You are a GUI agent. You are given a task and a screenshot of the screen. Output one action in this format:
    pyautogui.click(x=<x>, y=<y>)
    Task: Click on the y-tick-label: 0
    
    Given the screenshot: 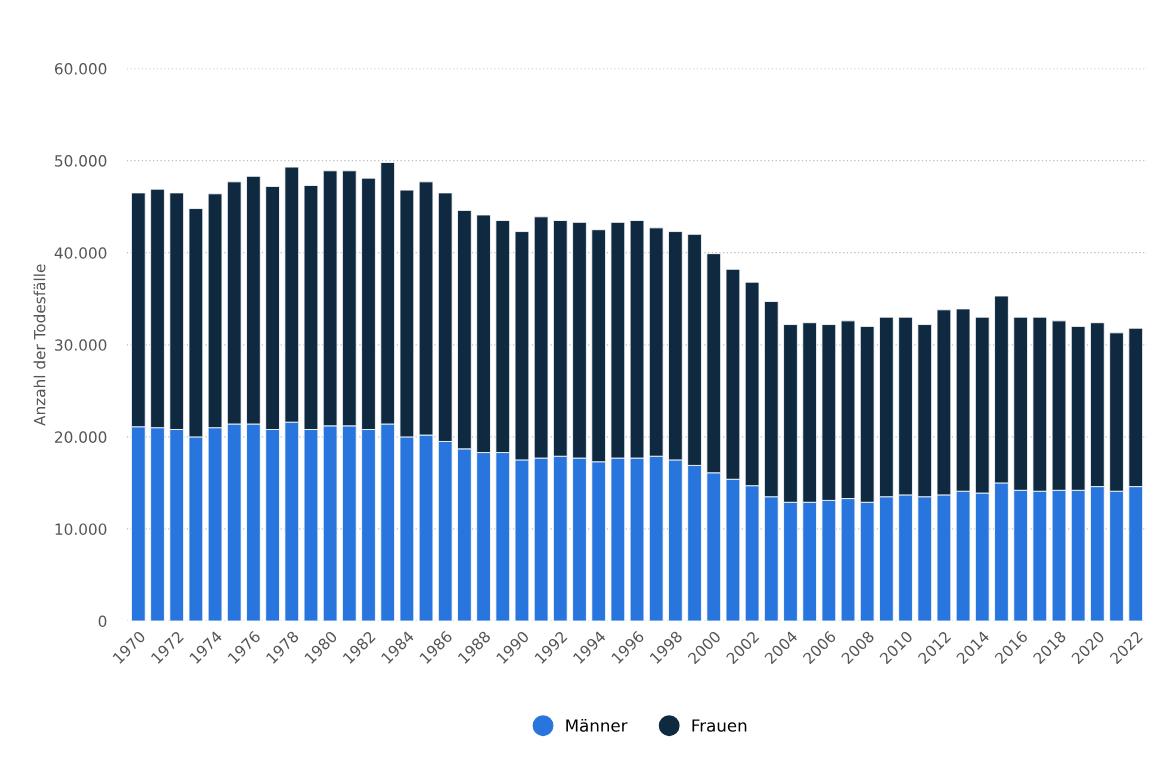 What is the action you would take?
    pyautogui.click(x=102, y=621)
    